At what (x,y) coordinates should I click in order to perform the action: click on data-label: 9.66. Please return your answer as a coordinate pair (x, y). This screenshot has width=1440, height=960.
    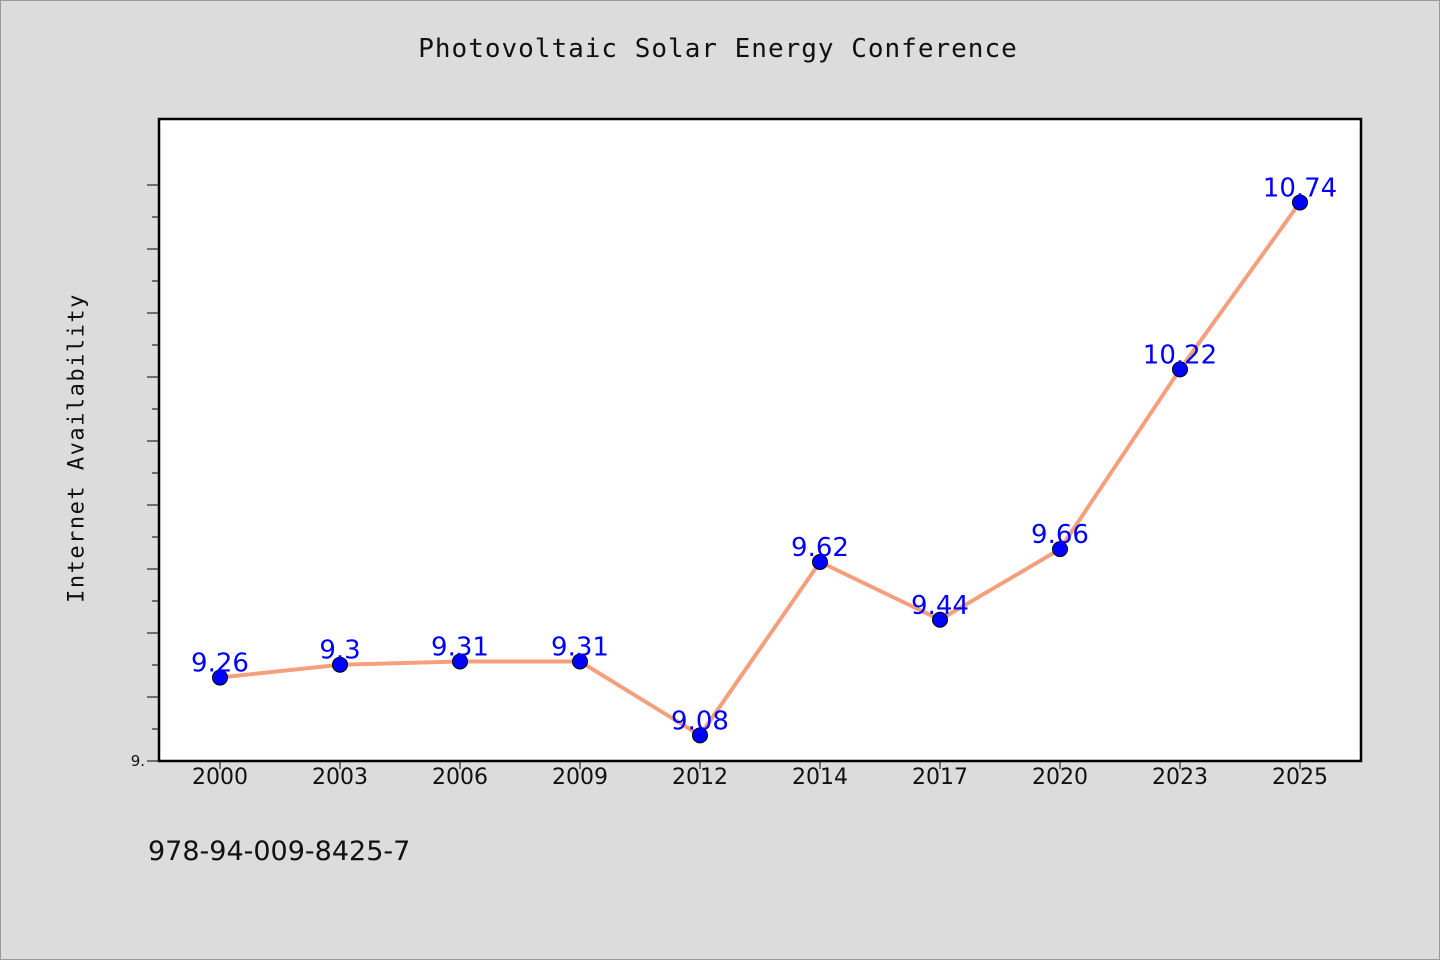
    Looking at the image, I should click on (1060, 535).